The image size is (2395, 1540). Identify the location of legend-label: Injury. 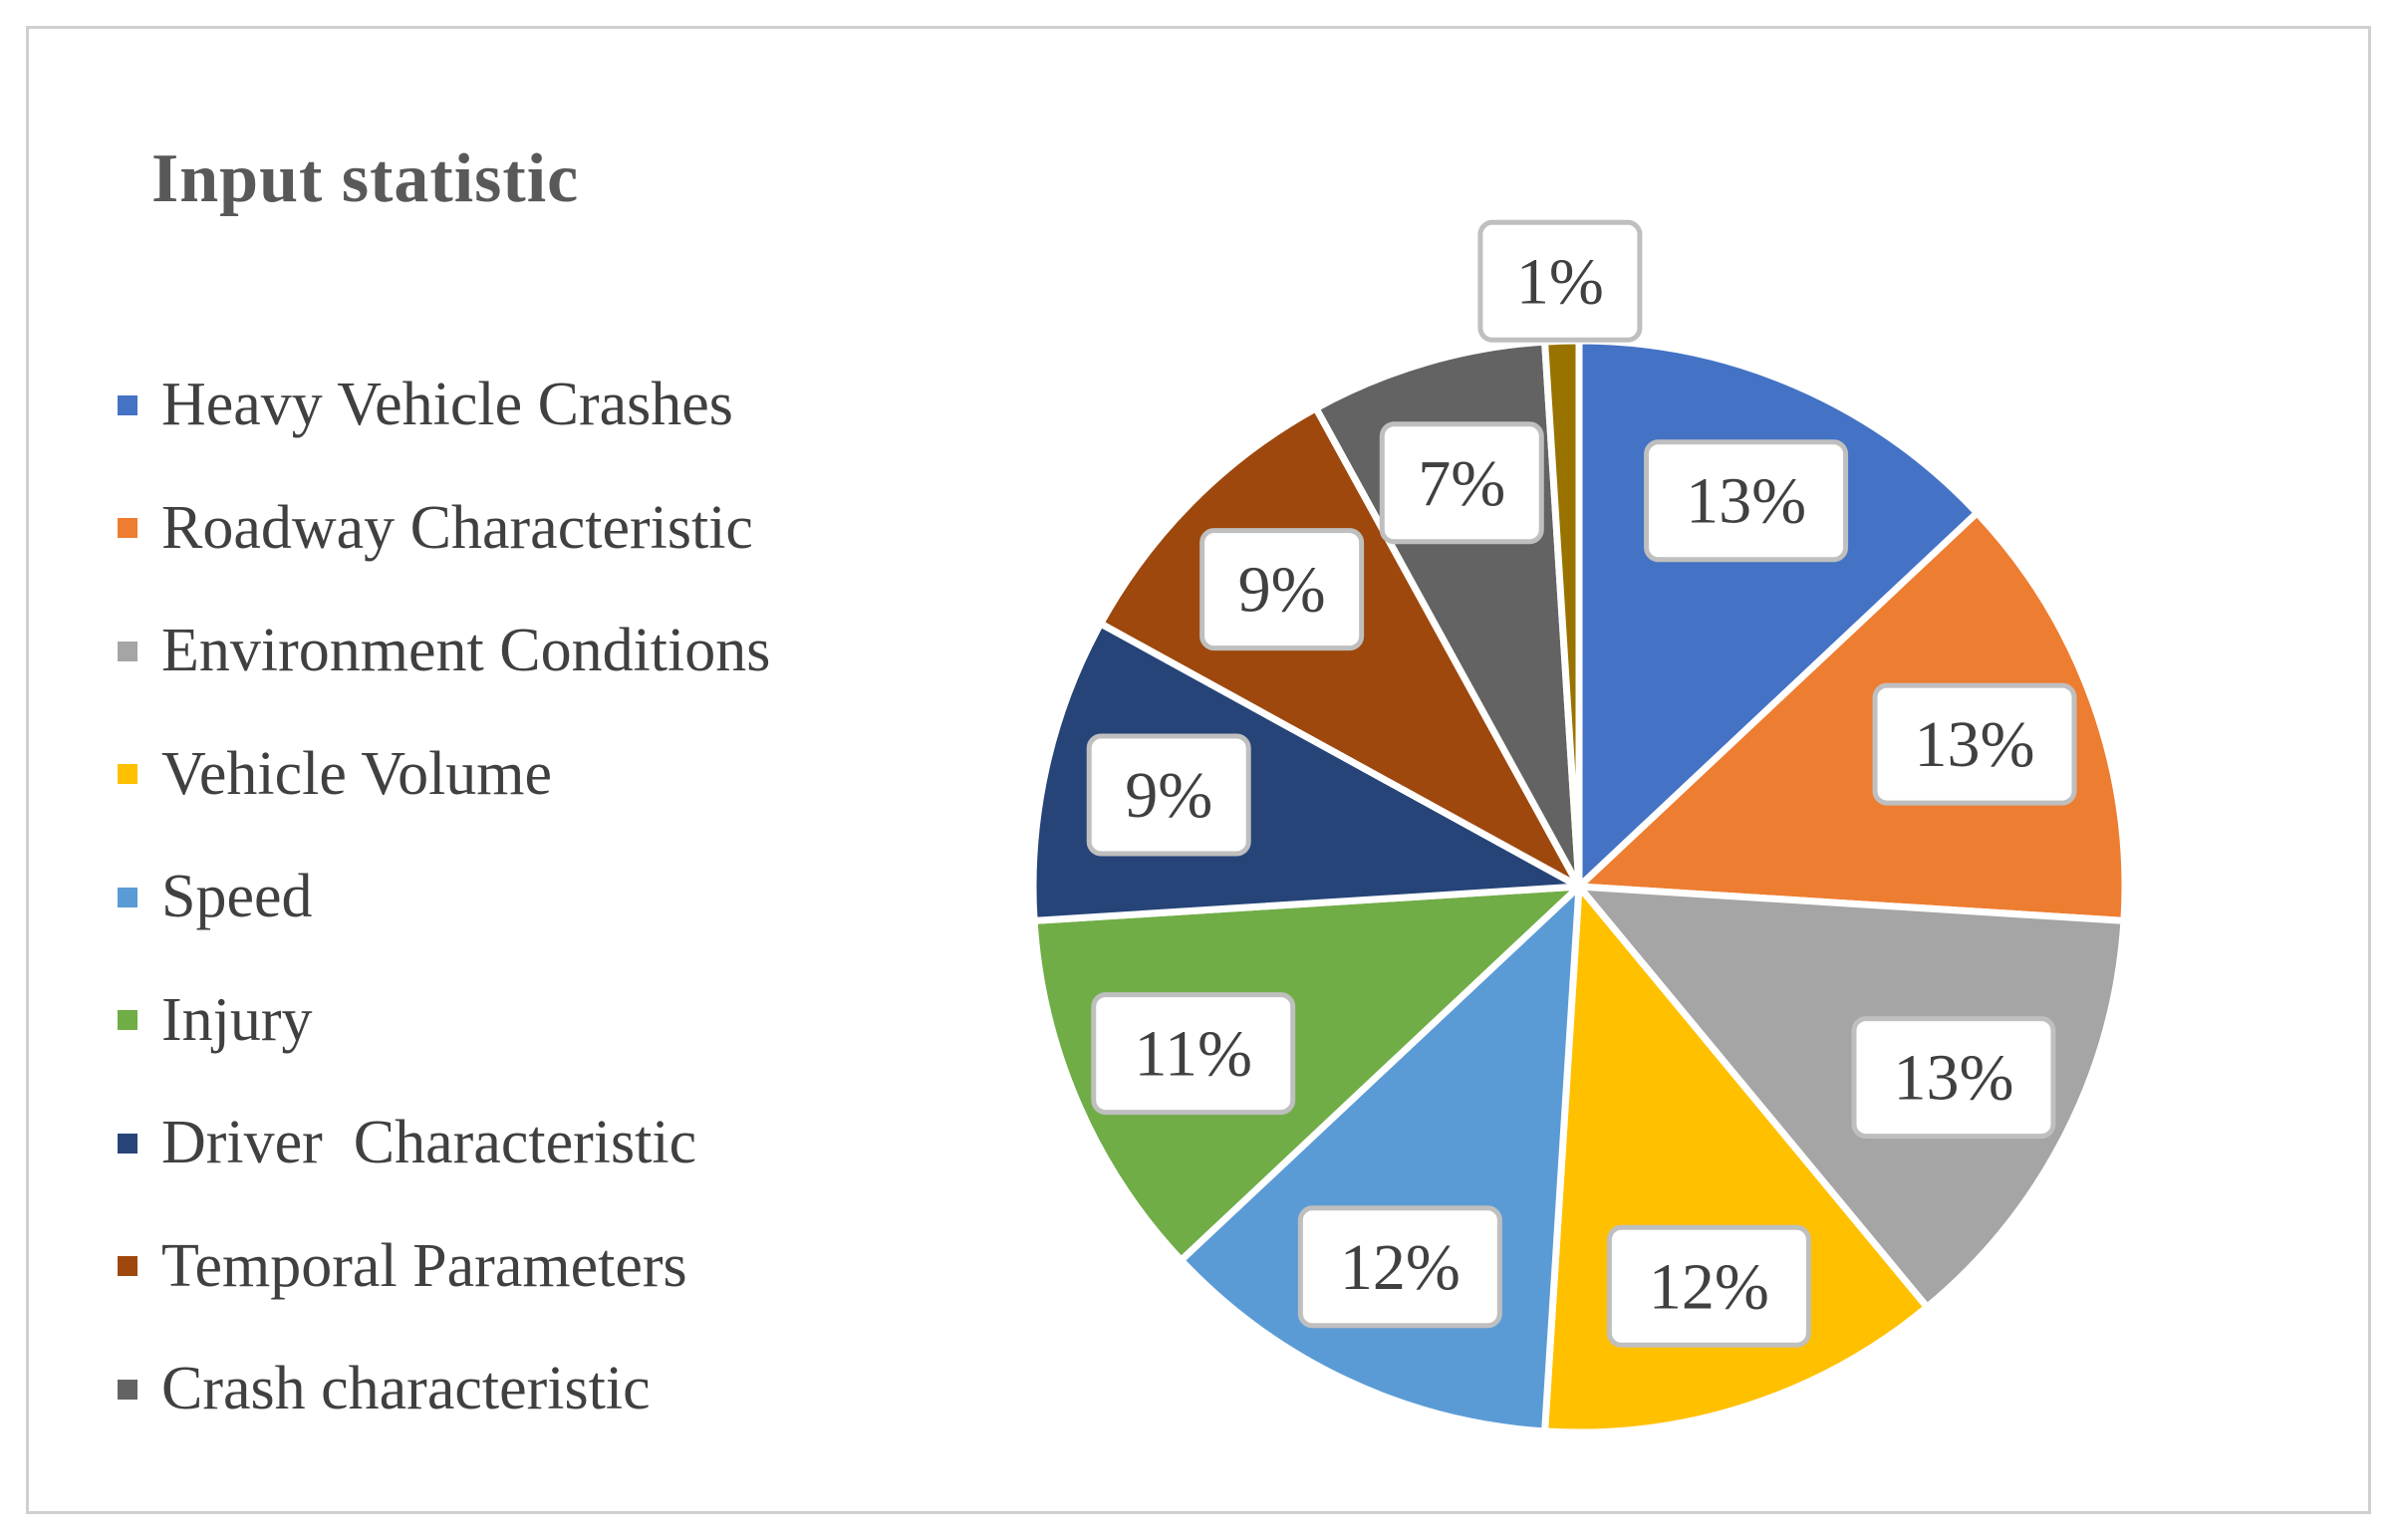
(237, 1019).